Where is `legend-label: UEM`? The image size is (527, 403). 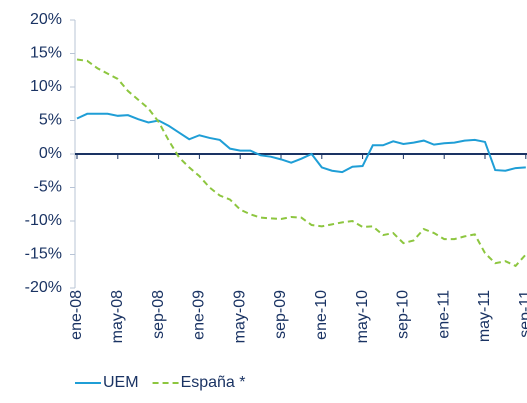 legend-label: UEM is located at coordinates (121, 382).